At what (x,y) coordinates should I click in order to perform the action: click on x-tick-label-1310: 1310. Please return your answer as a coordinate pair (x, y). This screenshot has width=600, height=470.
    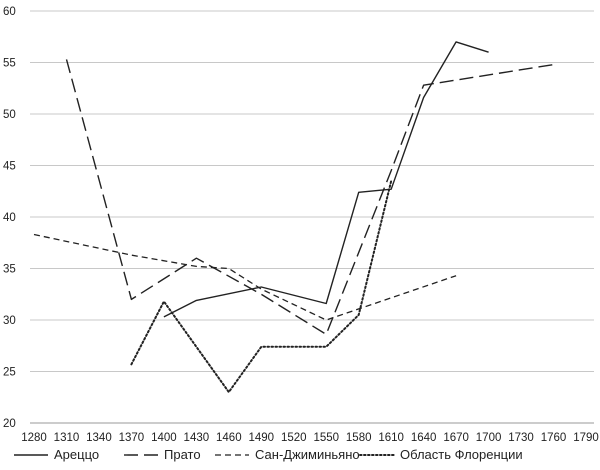
    Looking at the image, I should click on (67, 438).